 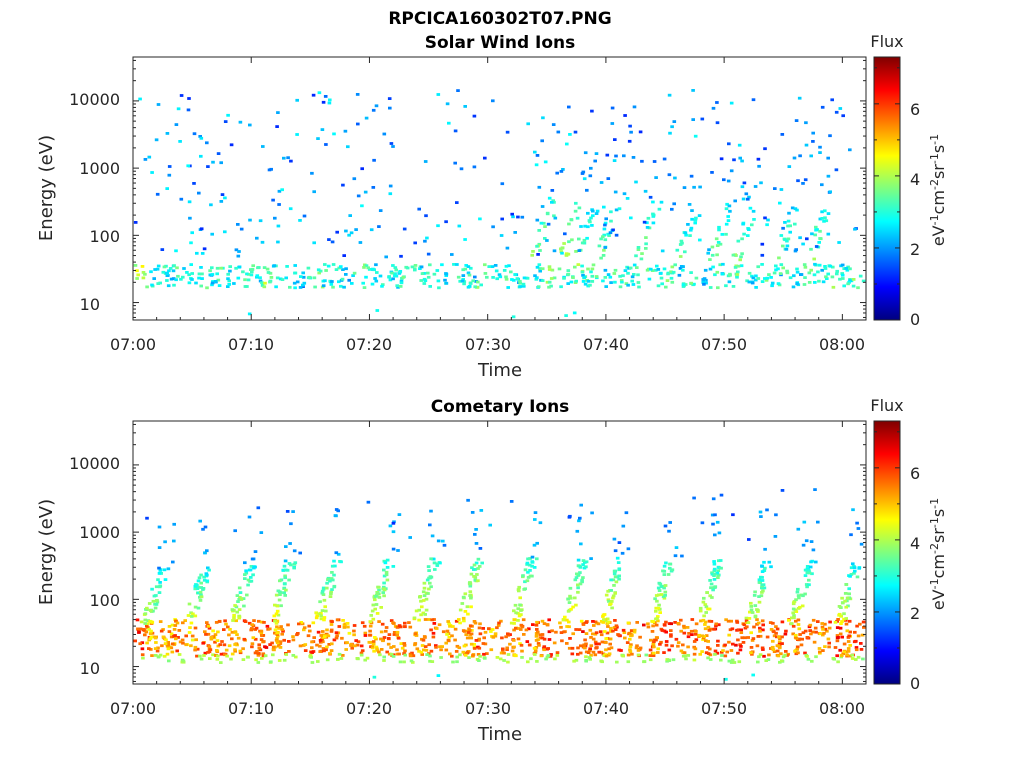 I want to click on x-axis-label-2: Time, so click(x=499, y=734).